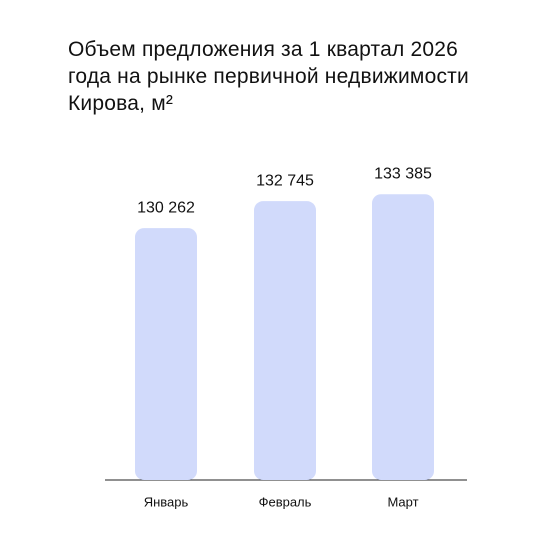 The width and height of the screenshot is (537, 549). Describe the element at coordinates (285, 501) in the screenshot. I see `x-tick-label: Февраль` at that location.